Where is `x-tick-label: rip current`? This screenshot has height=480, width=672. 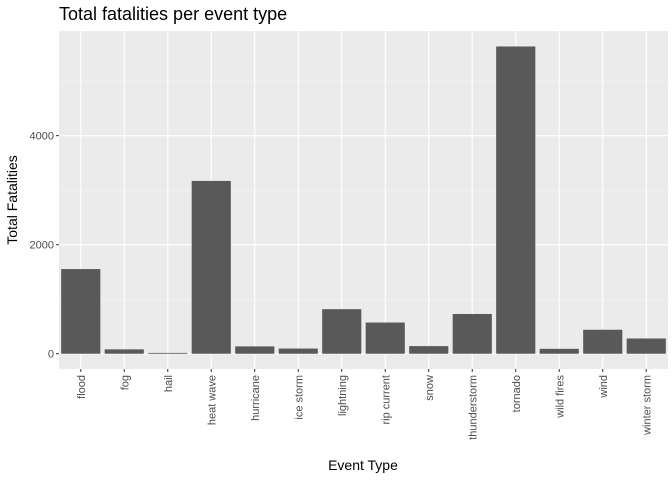 x-tick-label: rip current is located at coordinates (386, 400).